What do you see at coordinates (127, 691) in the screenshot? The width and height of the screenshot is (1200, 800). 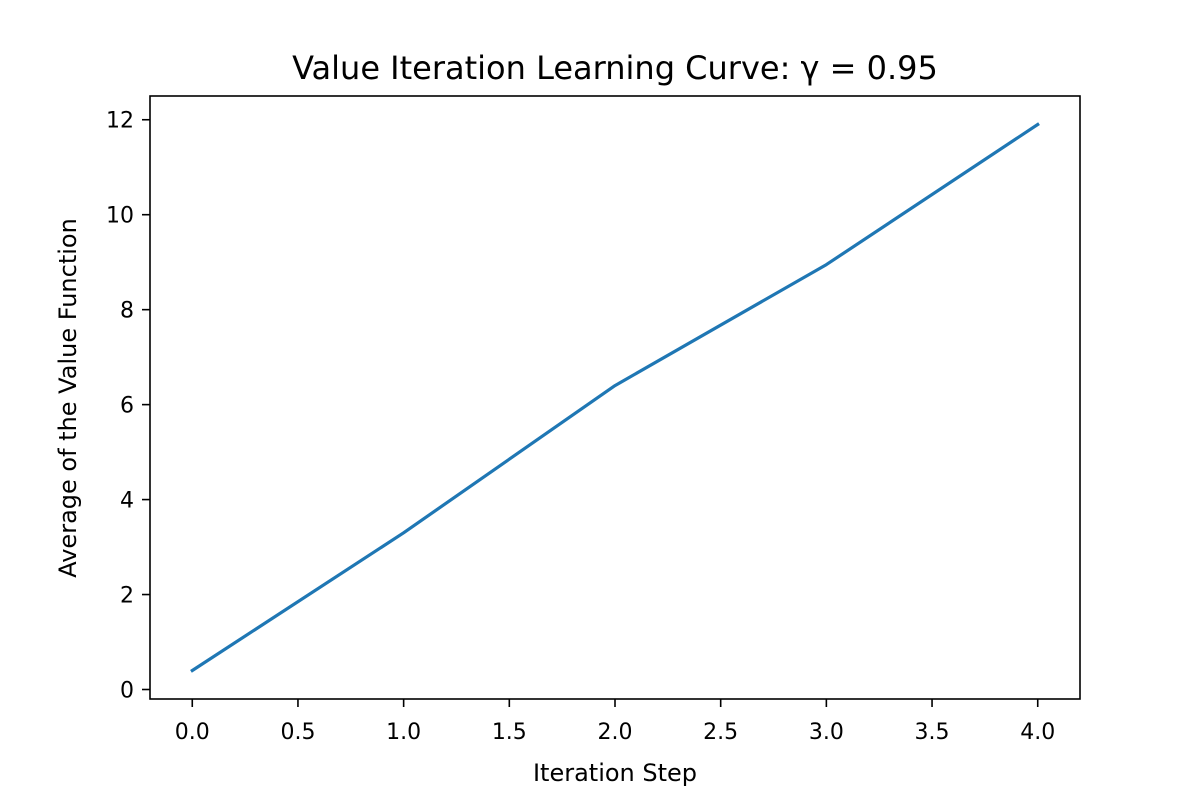 I see `y-tick-label: 0` at bounding box center [127, 691].